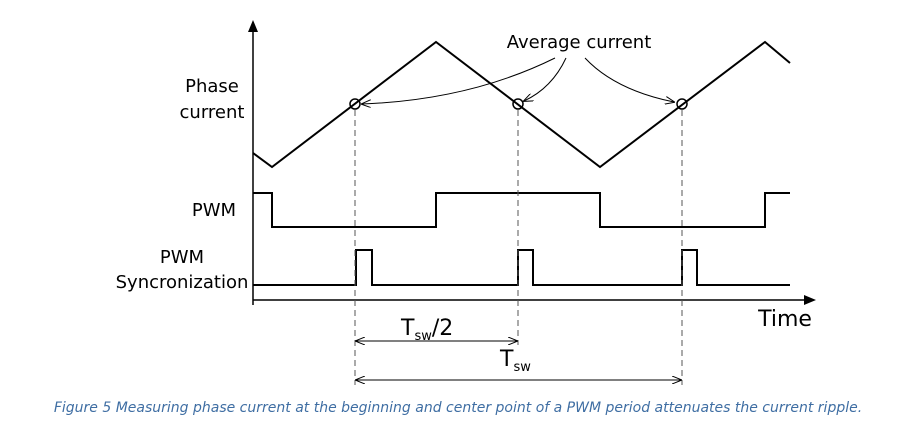 The image size is (916, 438). What do you see at coordinates (426, 330) in the screenshot?
I see `tsw-half-label: Tsw/2` at bounding box center [426, 330].